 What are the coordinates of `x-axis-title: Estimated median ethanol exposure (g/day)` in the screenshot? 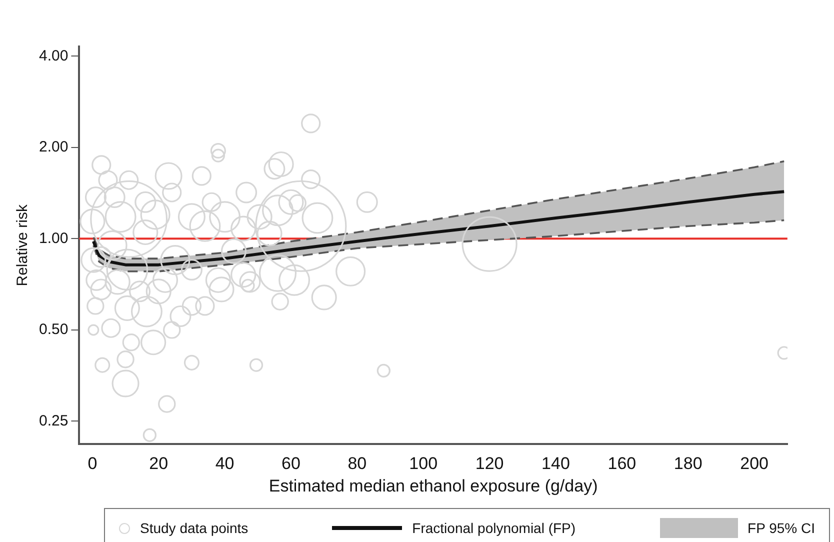 It's located at (433, 486).